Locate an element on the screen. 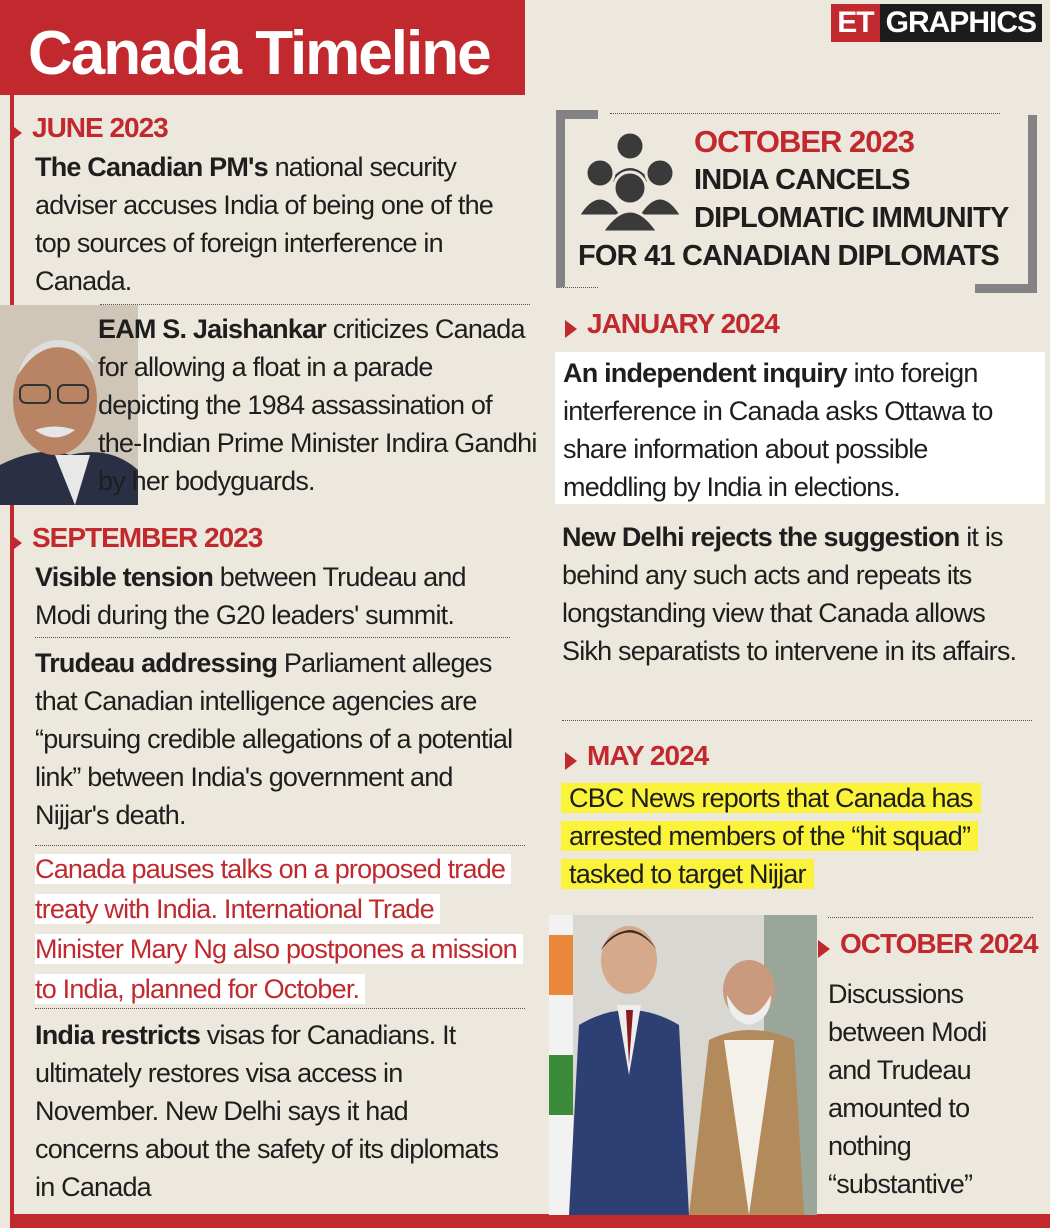 This screenshot has width=1050, height=1228. group-people-icon is located at coordinates (630, 181).